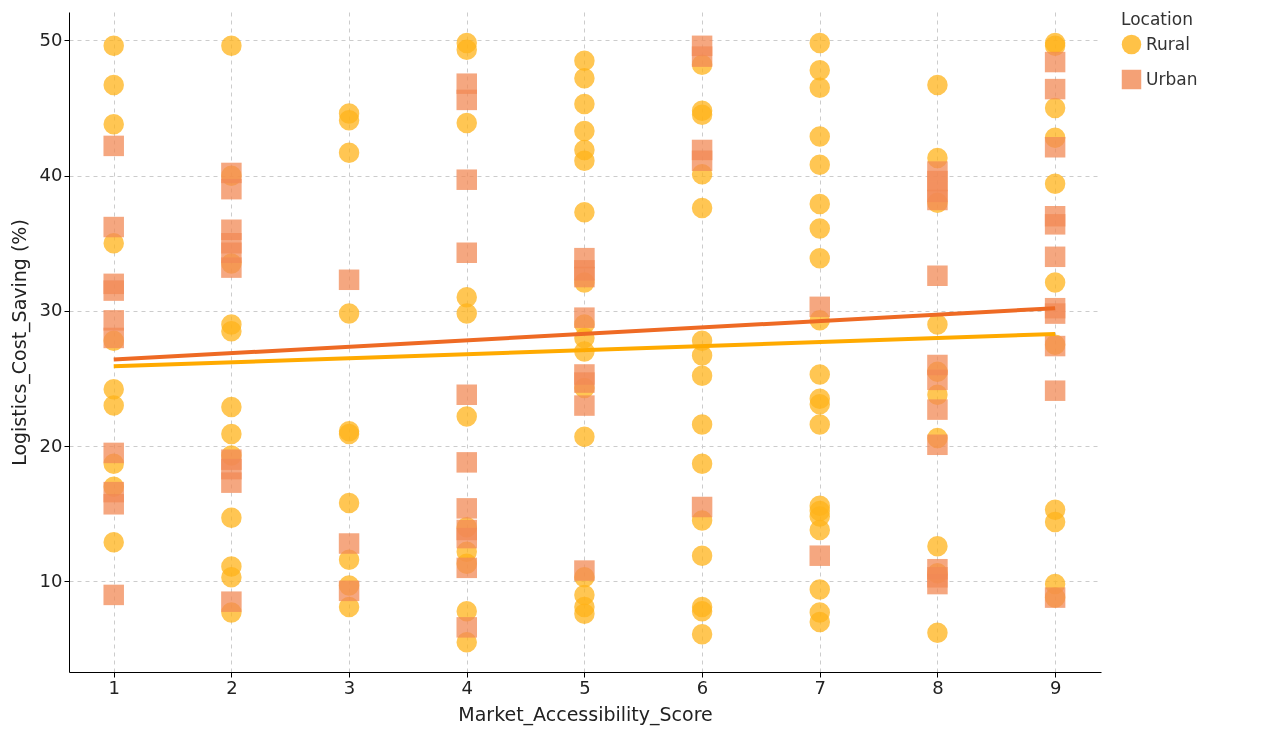 This screenshot has height=738, width=1271. I want to click on x-tick-label: 7, so click(820, 687).